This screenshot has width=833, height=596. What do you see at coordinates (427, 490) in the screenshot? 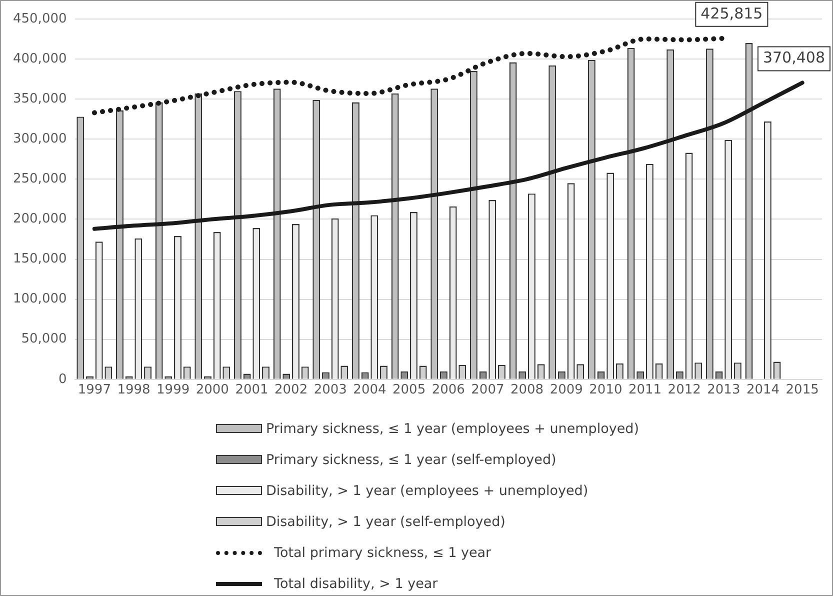
I see `legend-label: Disability, > 1 year (employees + unemployed)` at bounding box center [427, 490].